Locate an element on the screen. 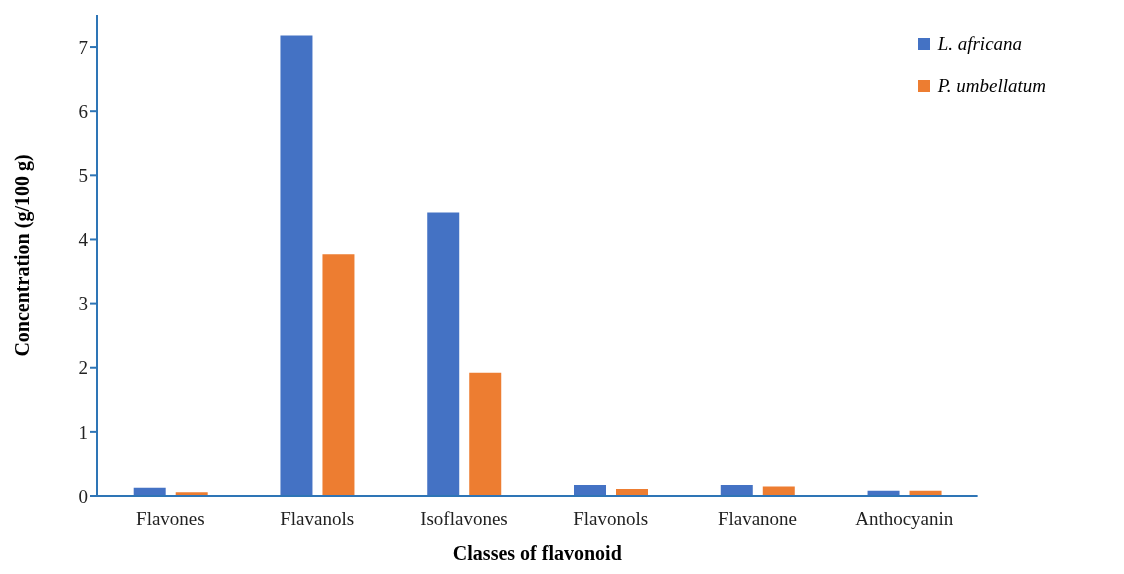  y-tick-label: 6 is located at coordinates (83, 111).